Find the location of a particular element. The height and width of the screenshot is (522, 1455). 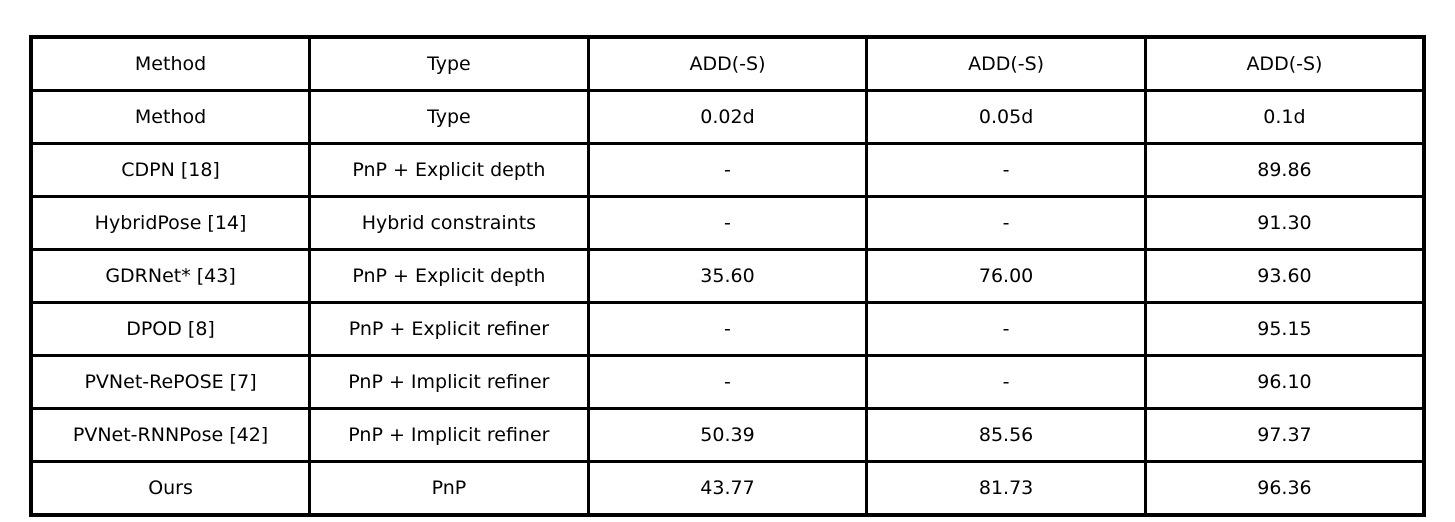

table-row: Ours PnP 43.77 81.73 96.36 is located at coordinates (727, 488).